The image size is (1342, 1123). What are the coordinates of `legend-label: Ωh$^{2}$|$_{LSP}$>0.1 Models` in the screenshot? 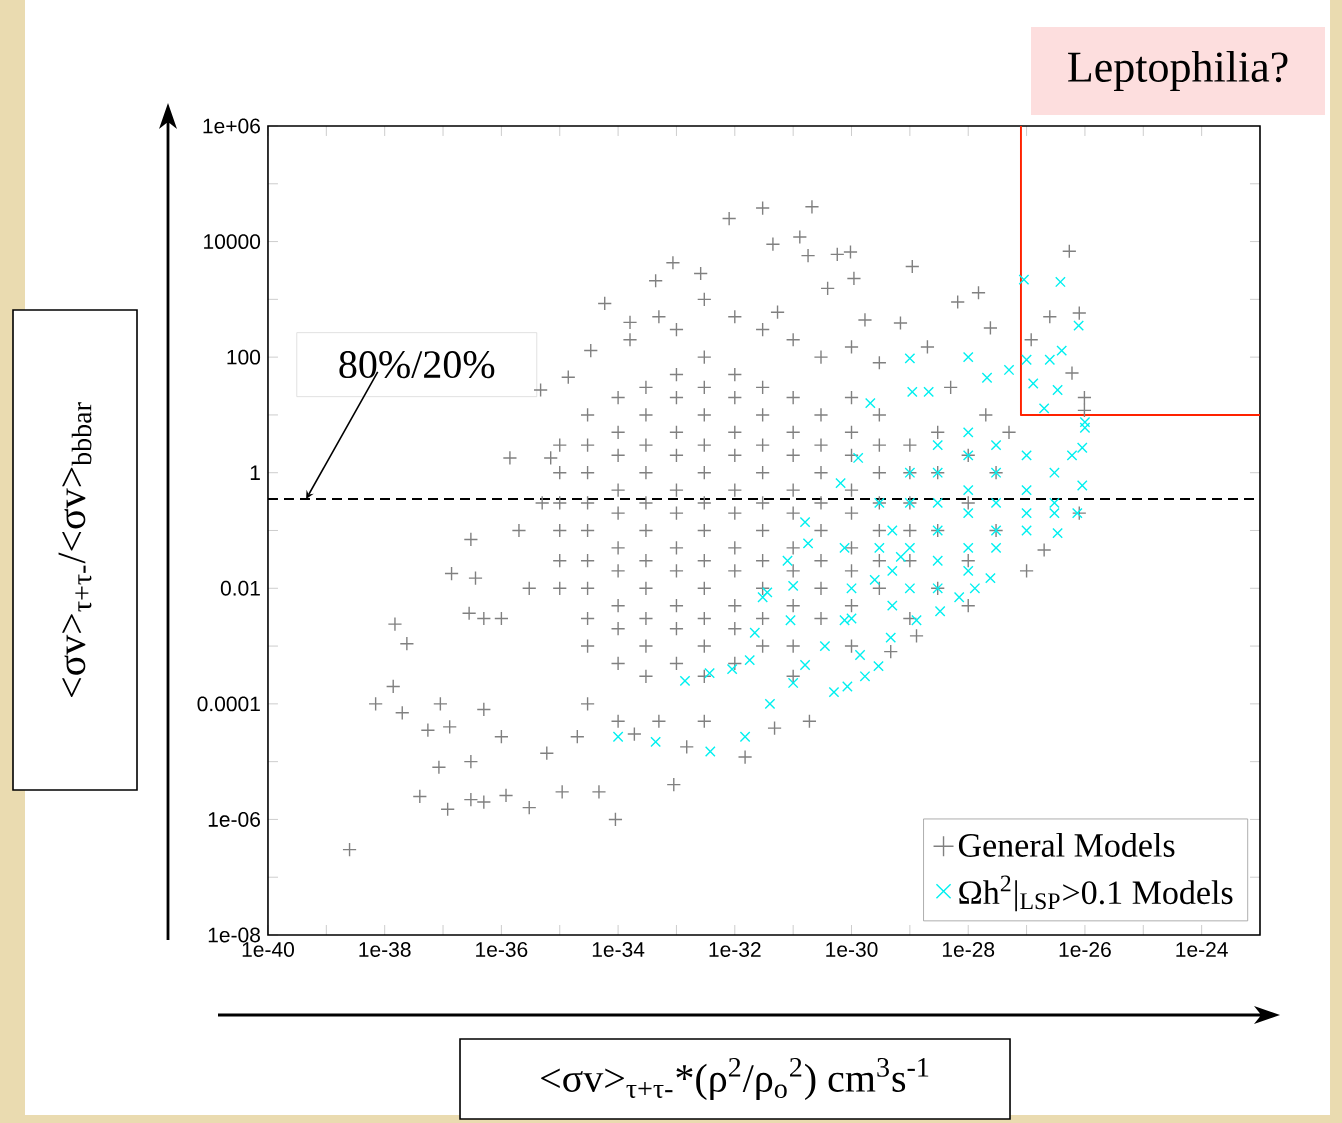 It's located at (1096, 893).